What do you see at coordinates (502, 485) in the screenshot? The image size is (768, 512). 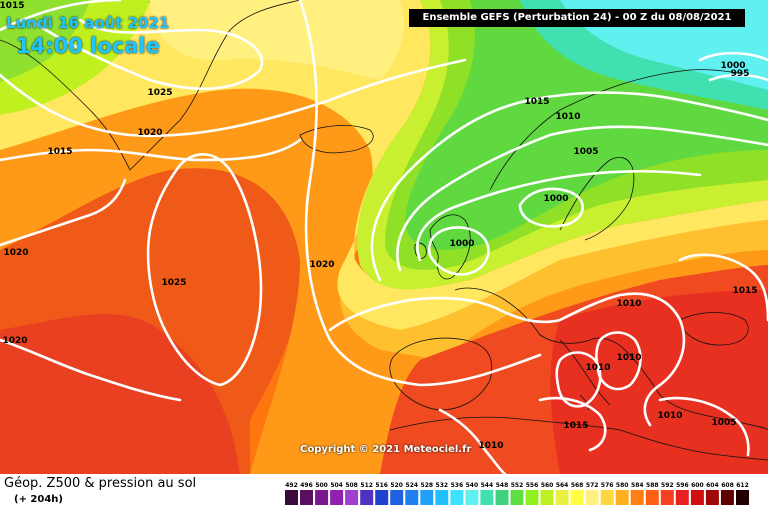 I see `color-scale-label: 548` at bounding box center [502, 485].